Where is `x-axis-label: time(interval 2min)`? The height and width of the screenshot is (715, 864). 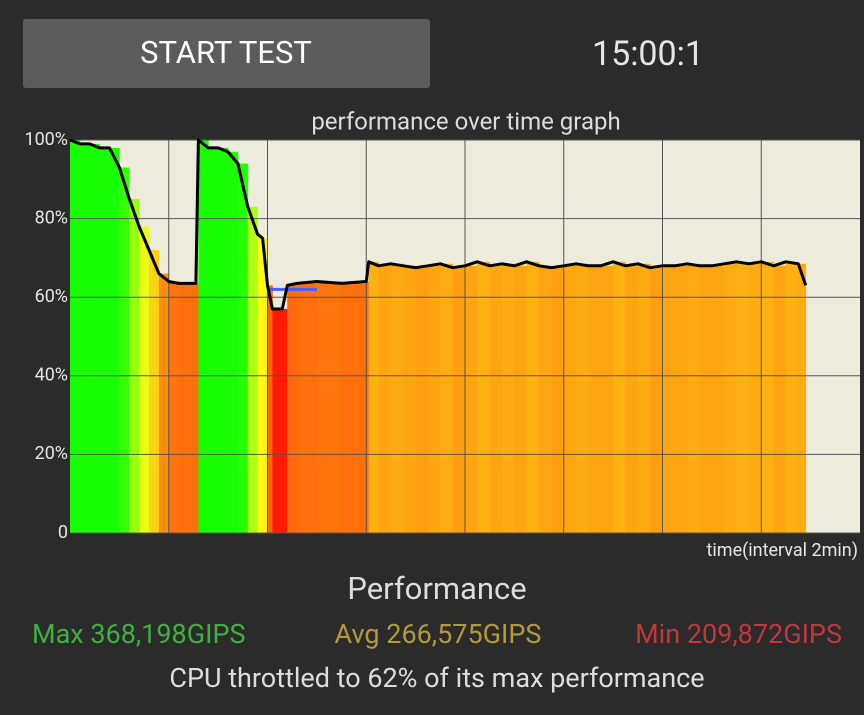 x-axis-label: time(interval 2min) is located at coordinates (782, 550).